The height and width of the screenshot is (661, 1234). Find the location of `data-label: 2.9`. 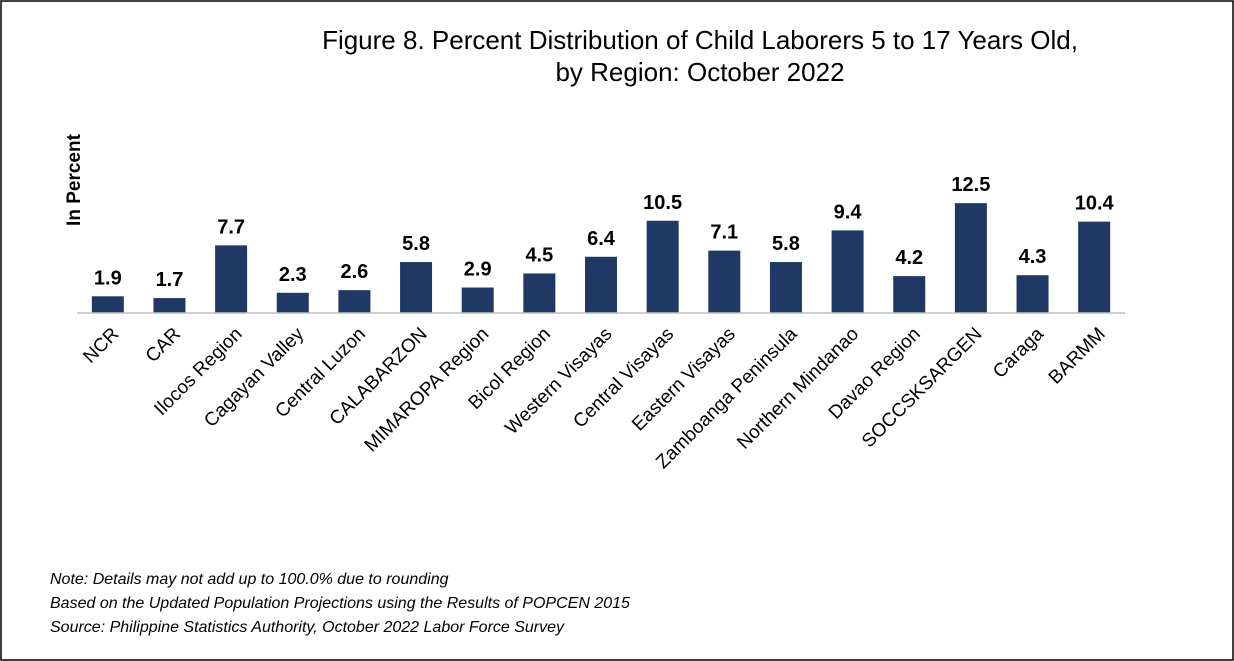

data-label: 2.9 is located at coordinates (478, 270).